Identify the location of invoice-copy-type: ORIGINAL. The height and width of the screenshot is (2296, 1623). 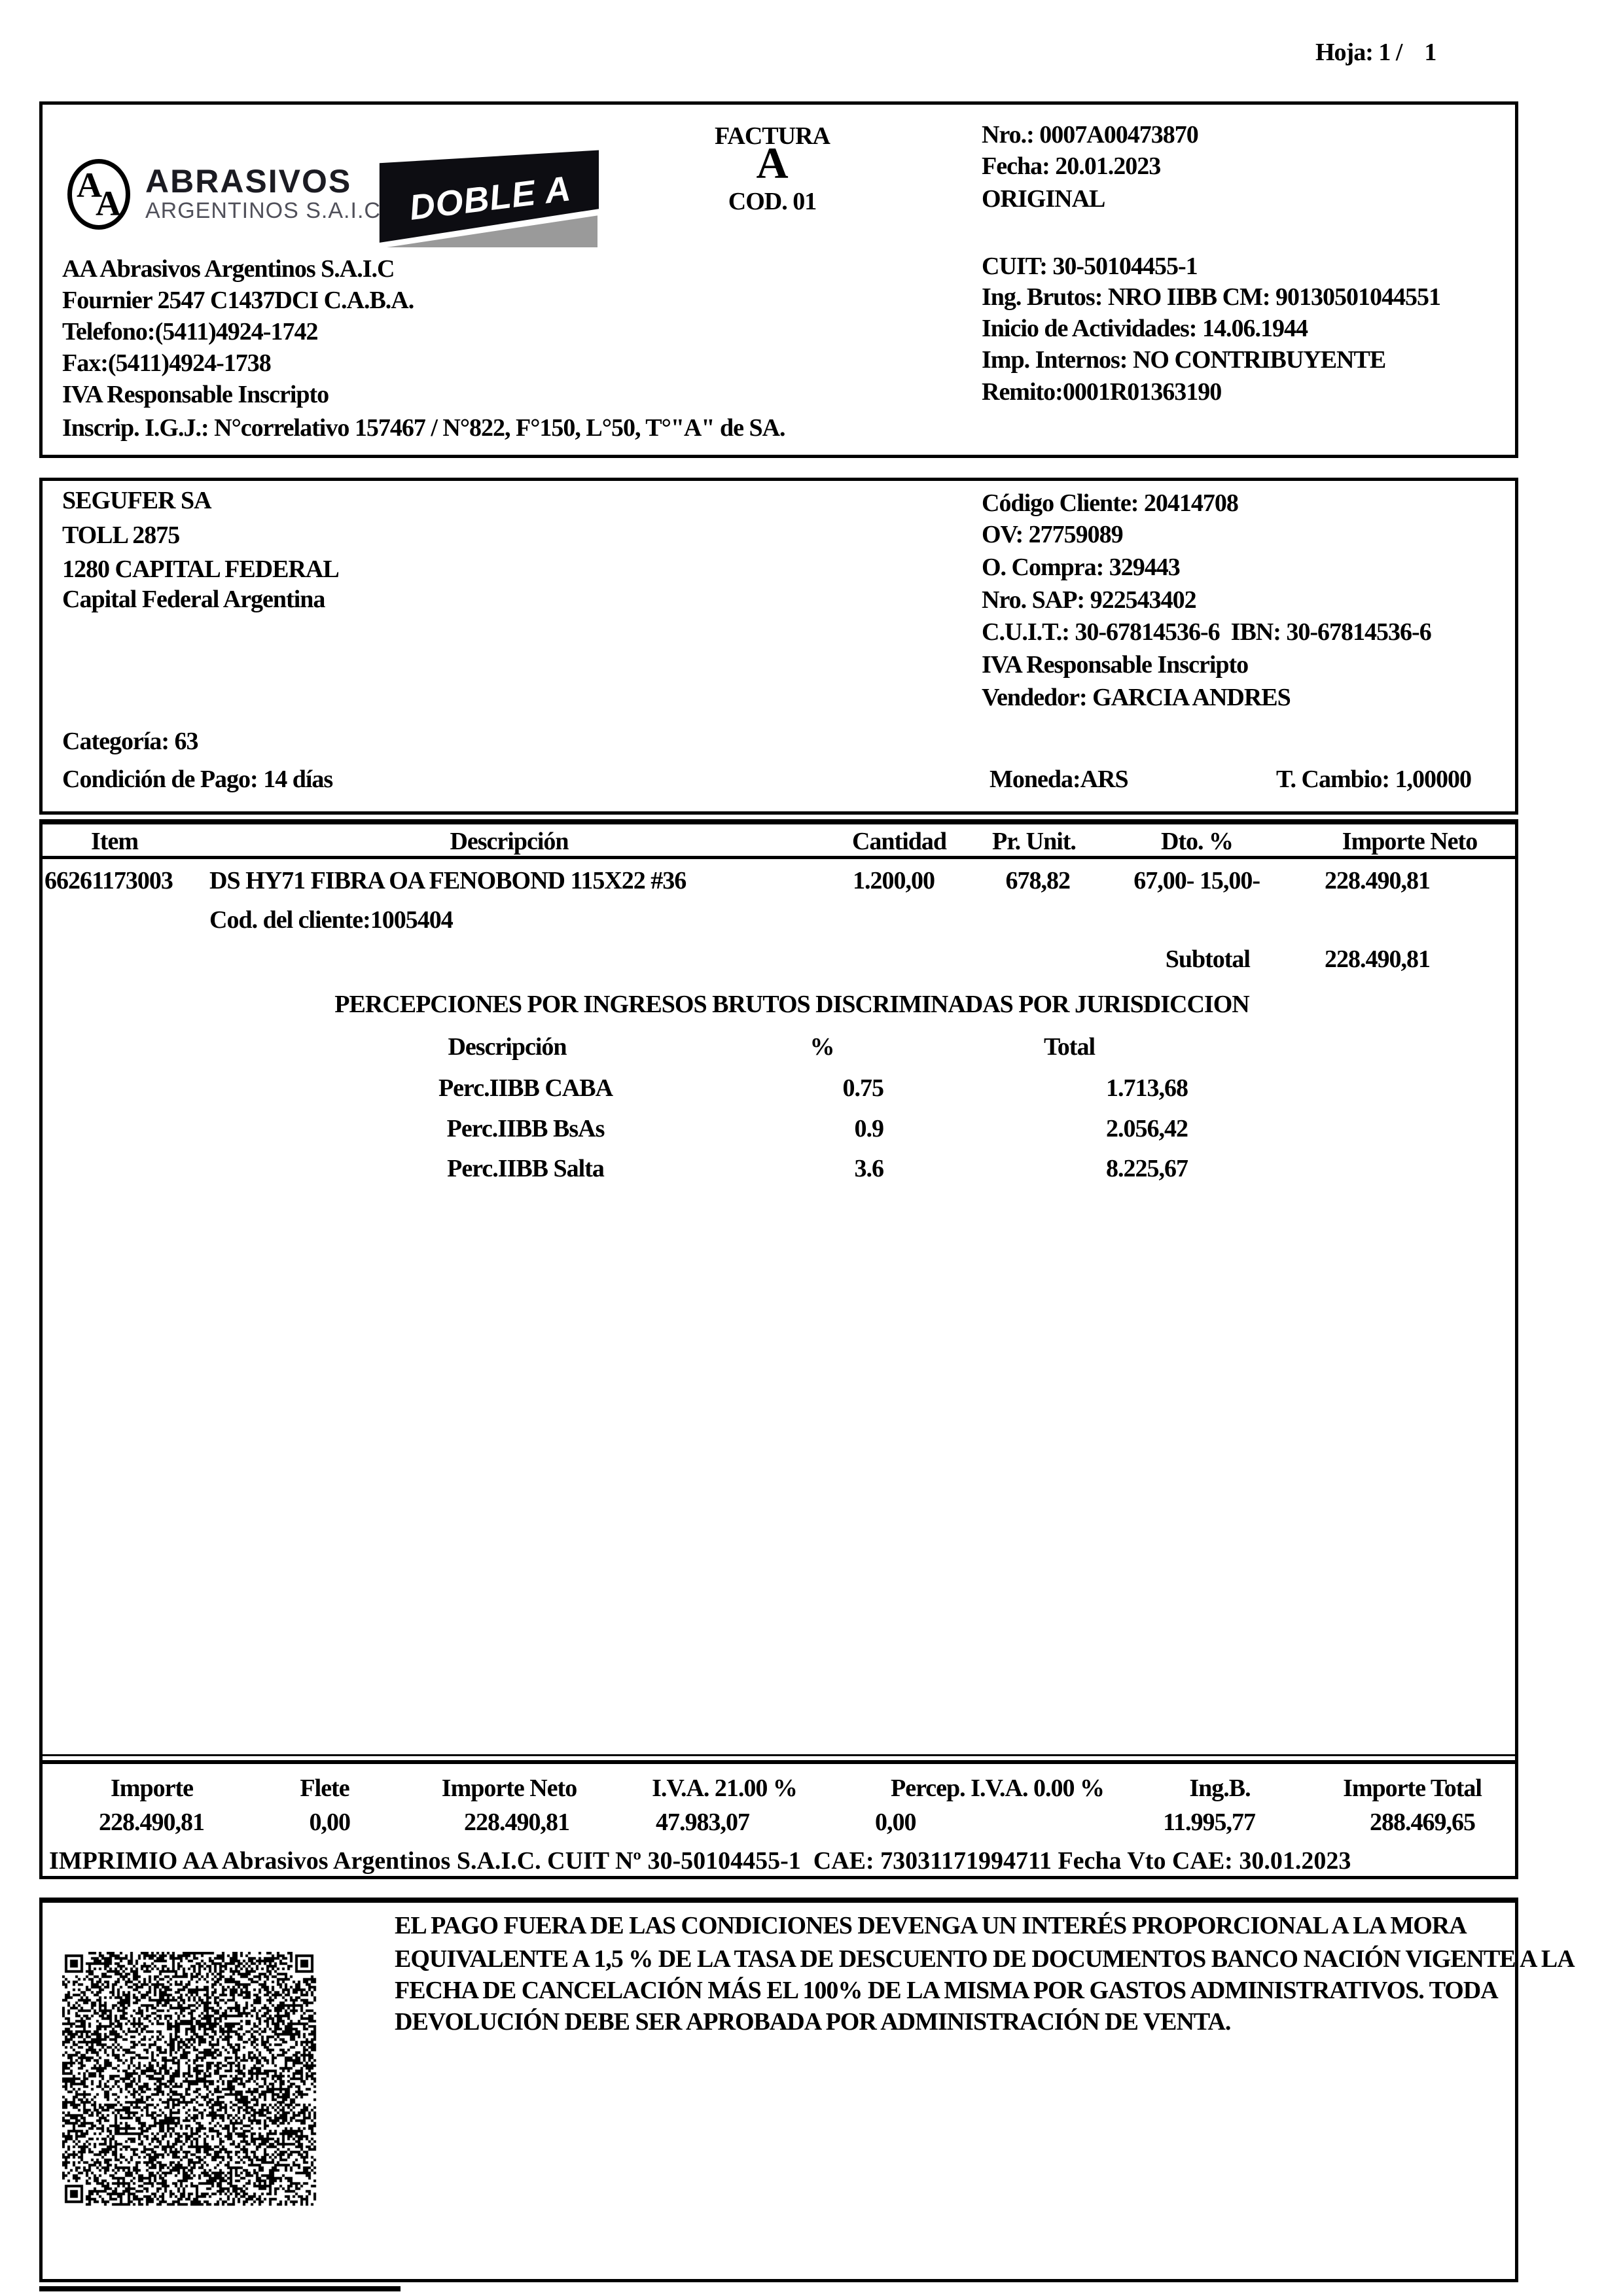
(1043, 199).